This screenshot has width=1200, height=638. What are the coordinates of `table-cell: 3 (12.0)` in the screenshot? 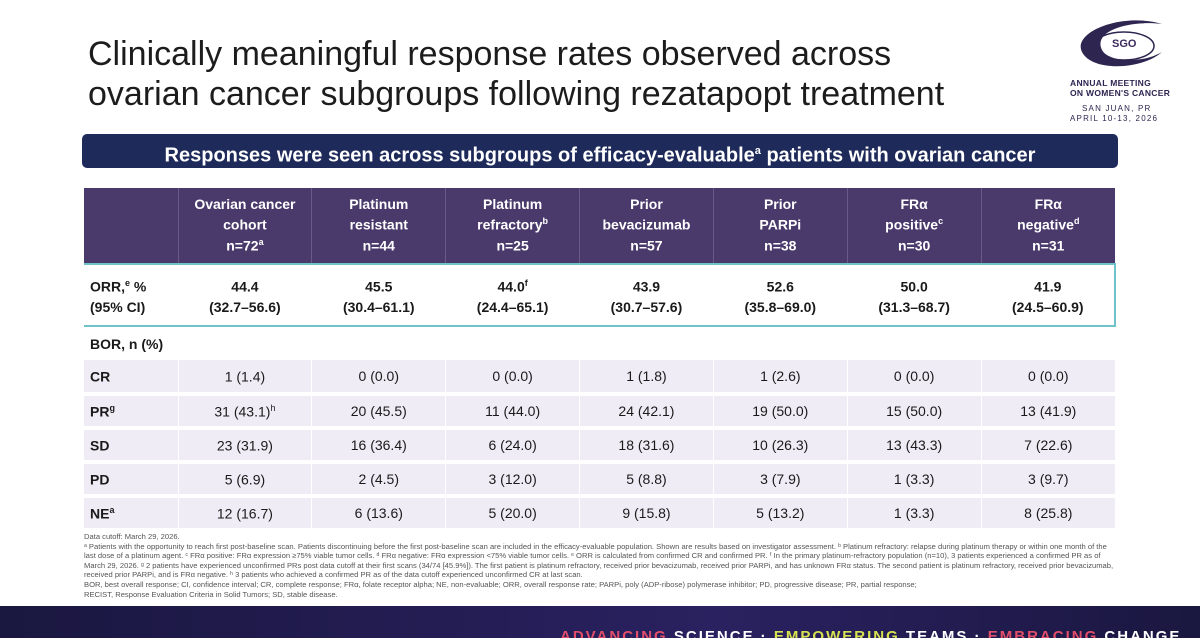 It's located at (512, 480).